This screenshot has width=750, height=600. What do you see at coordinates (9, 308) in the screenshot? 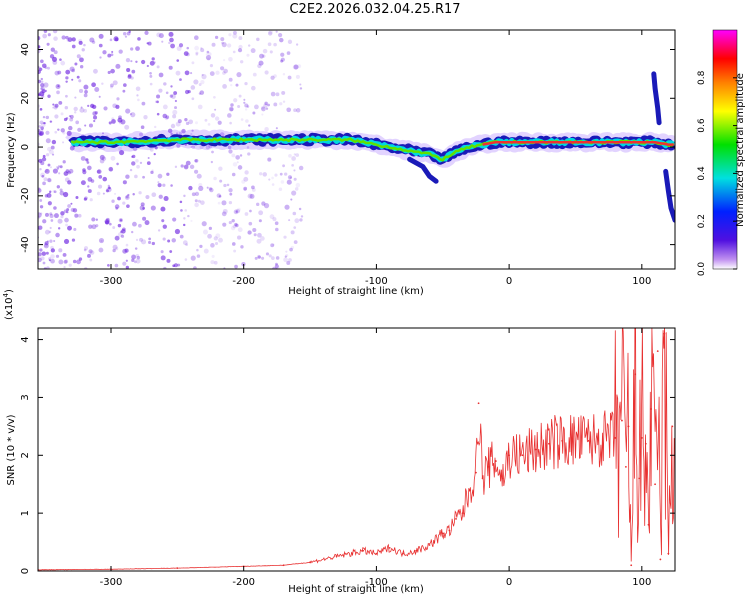
I see `snr-multiplier-base: (x10` at bounding box center [9, 308].